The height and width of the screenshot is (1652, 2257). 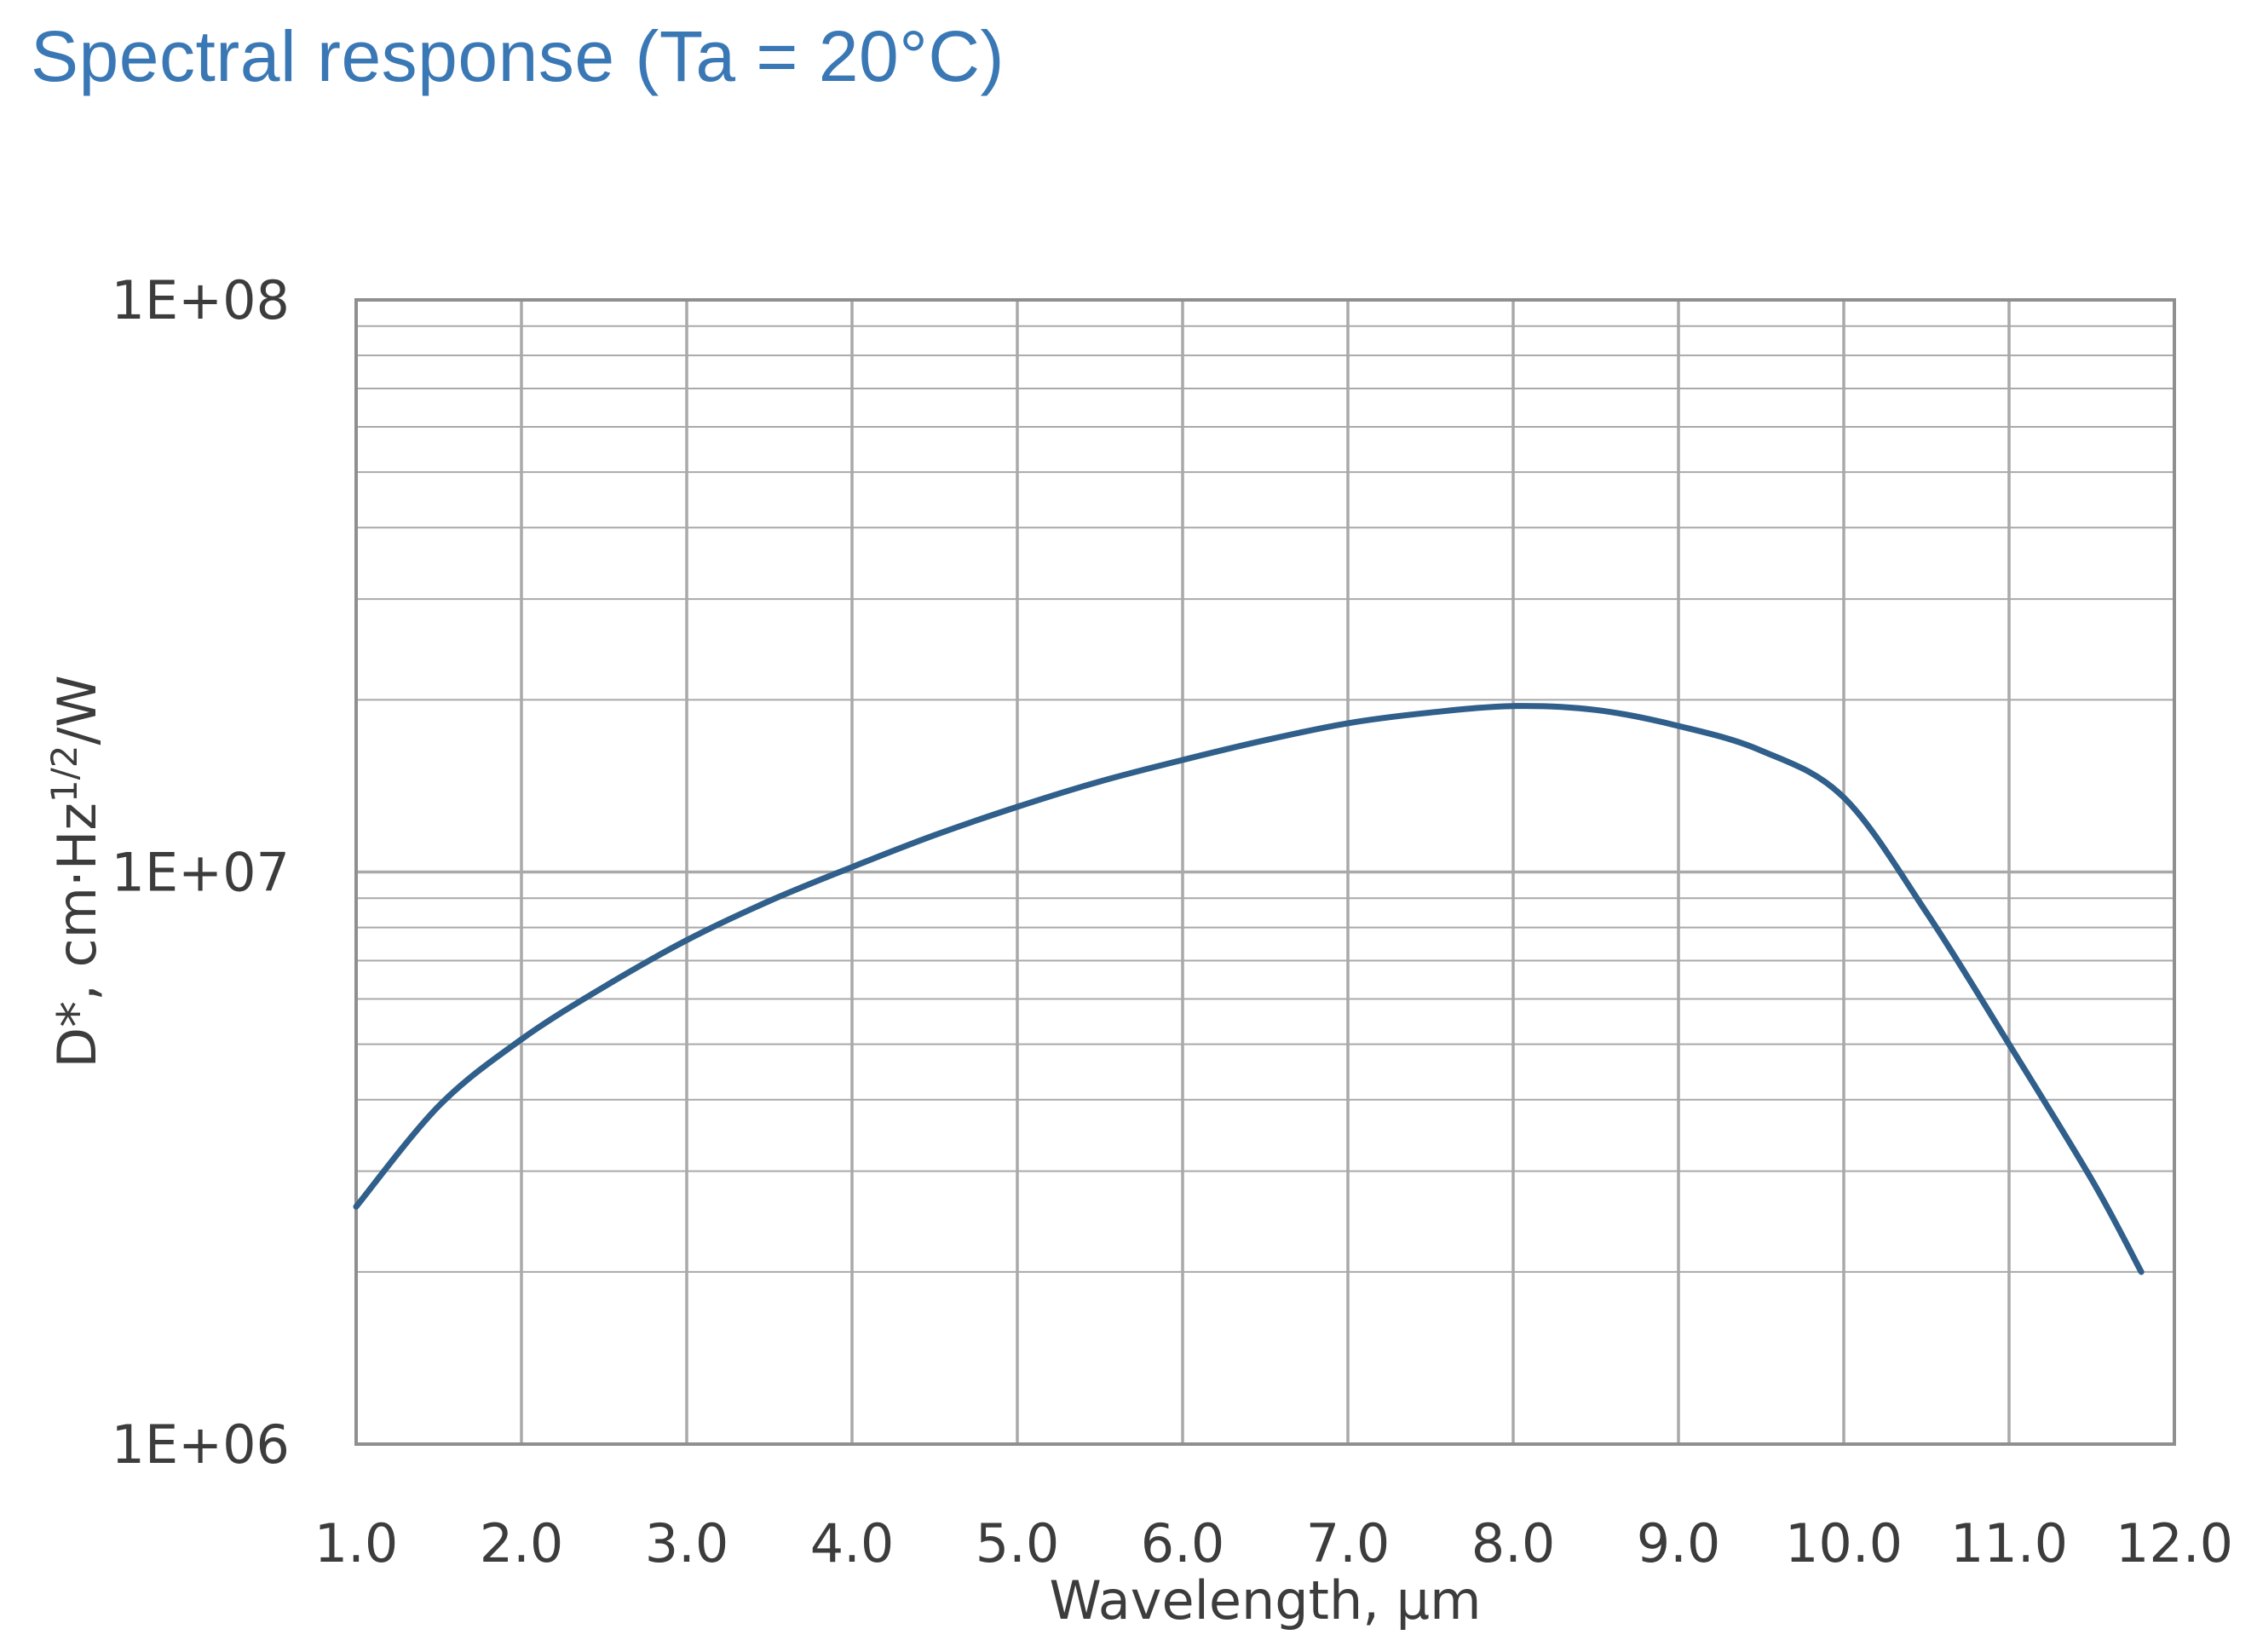 I want to click on x-tick-label: 1.0, so click(x=356, y=1543).